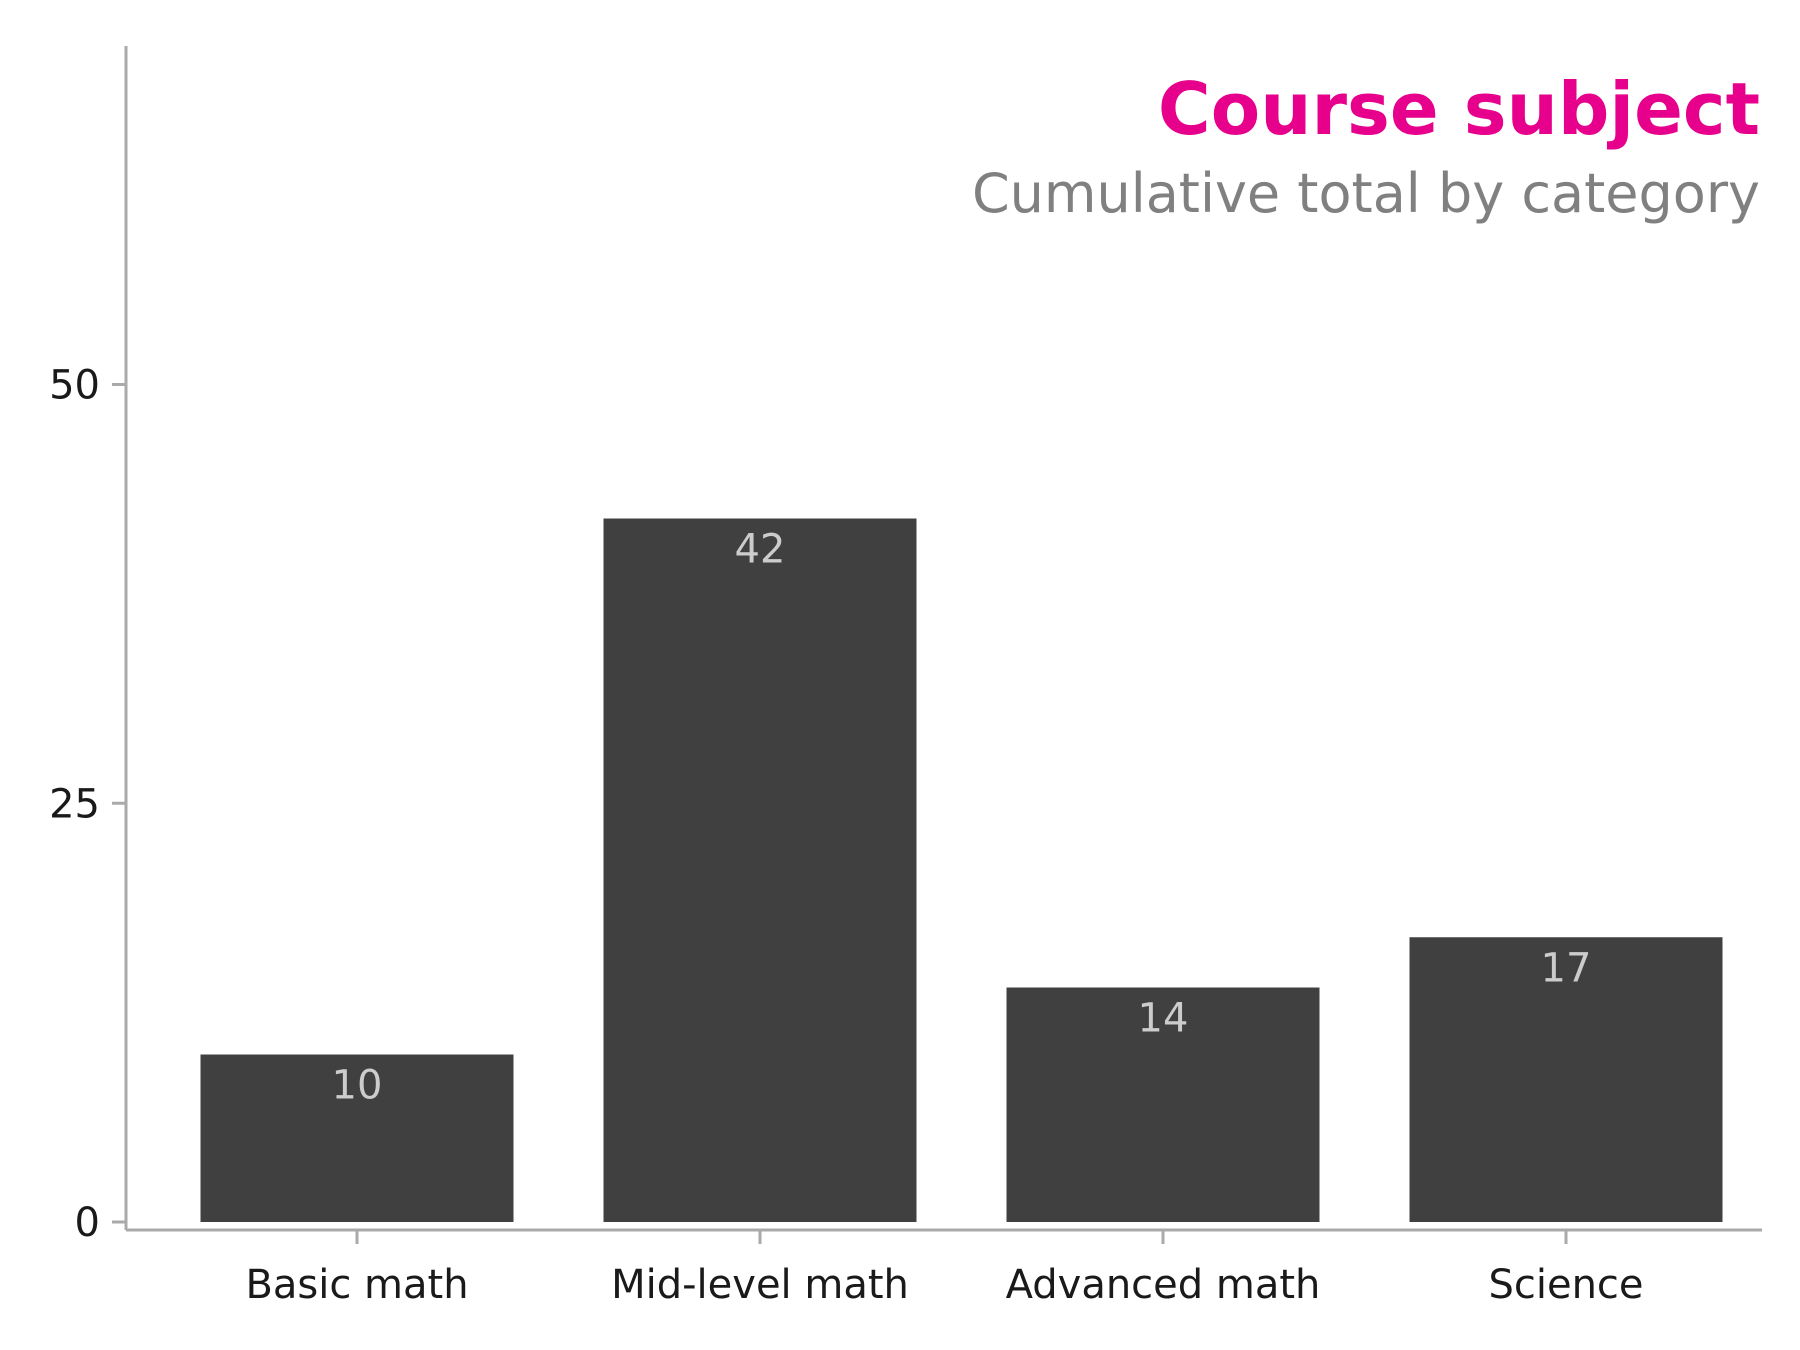 The image size is (1800, 1350). Describe the element at coordinates (74, 804) in the screenshot. I see `y-tick-label: 25` at that location.